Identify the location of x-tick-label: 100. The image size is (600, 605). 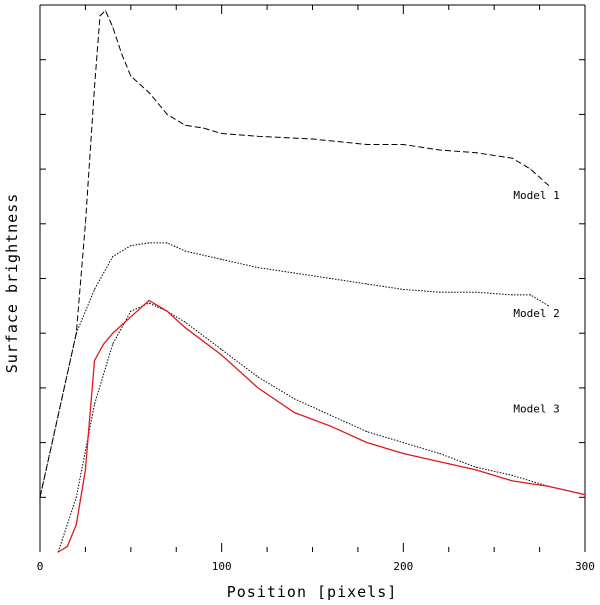
(222, 566).